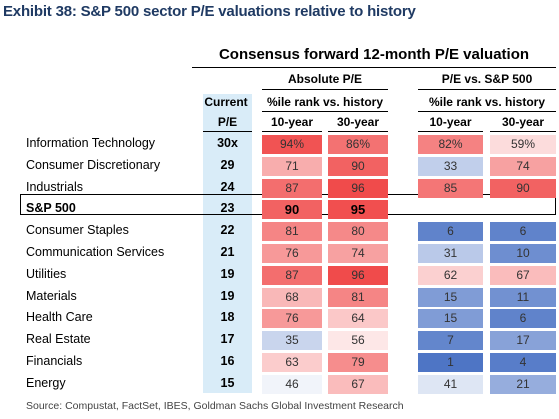  What do you see at coordinates (292, 362) in the screenshot?
I see `percentile-cell-abs10: 63` at bounding box center [292, 362].